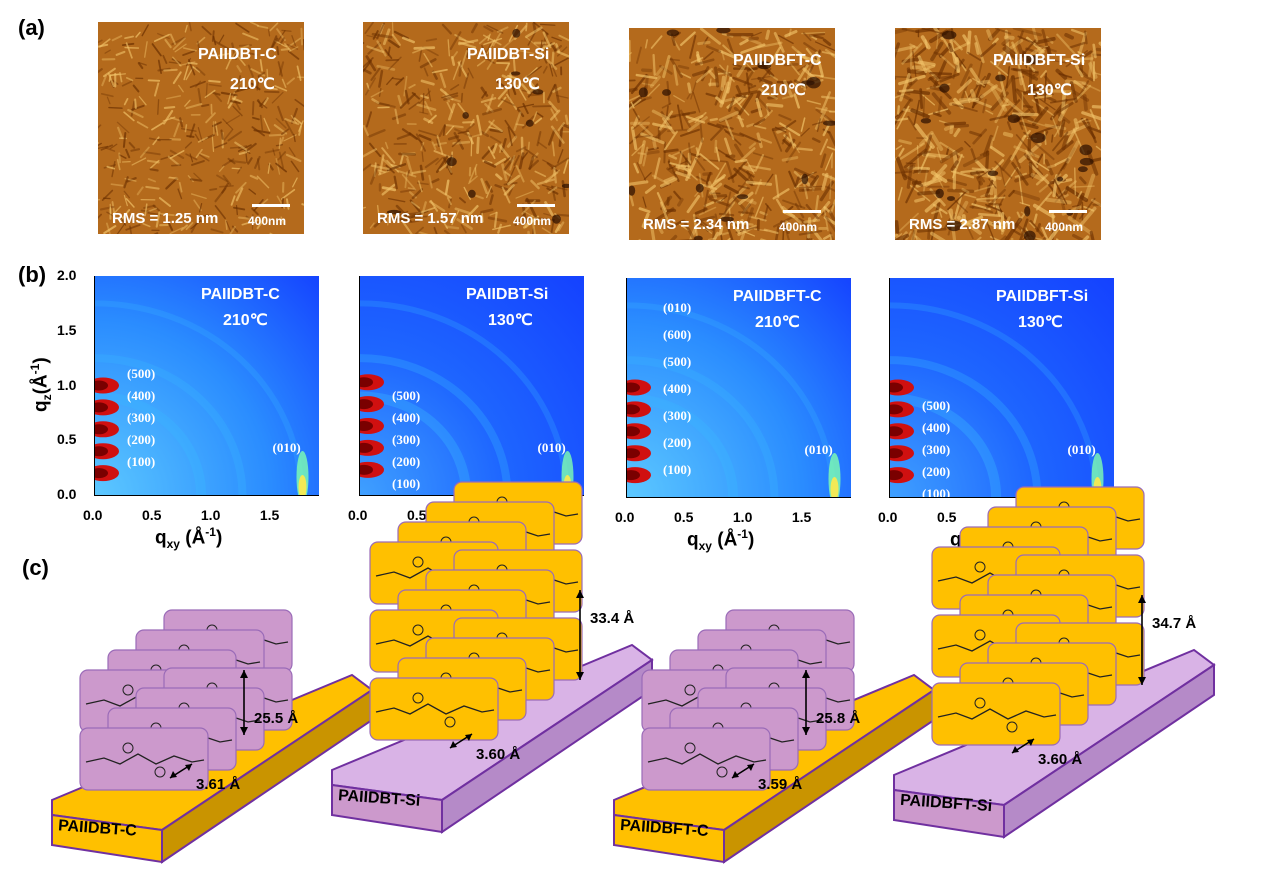  Describe the element at coordinates (677, 334) in the screenshot. I see `giwaxs-peak-label: (600)` at that location.